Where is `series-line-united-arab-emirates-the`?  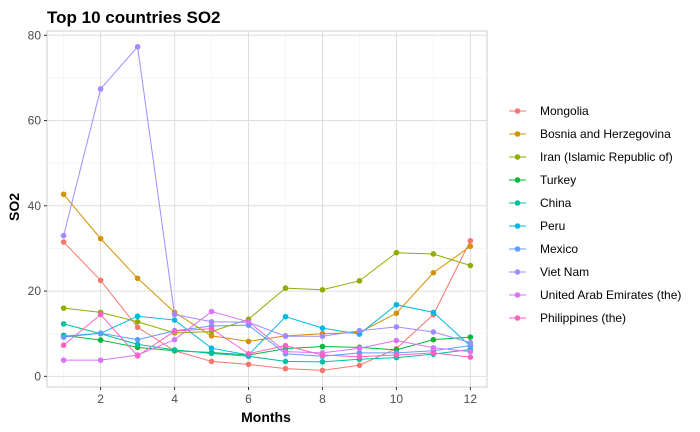 series-line-united-arab-emirates-the is located at coordinates (267, 335).